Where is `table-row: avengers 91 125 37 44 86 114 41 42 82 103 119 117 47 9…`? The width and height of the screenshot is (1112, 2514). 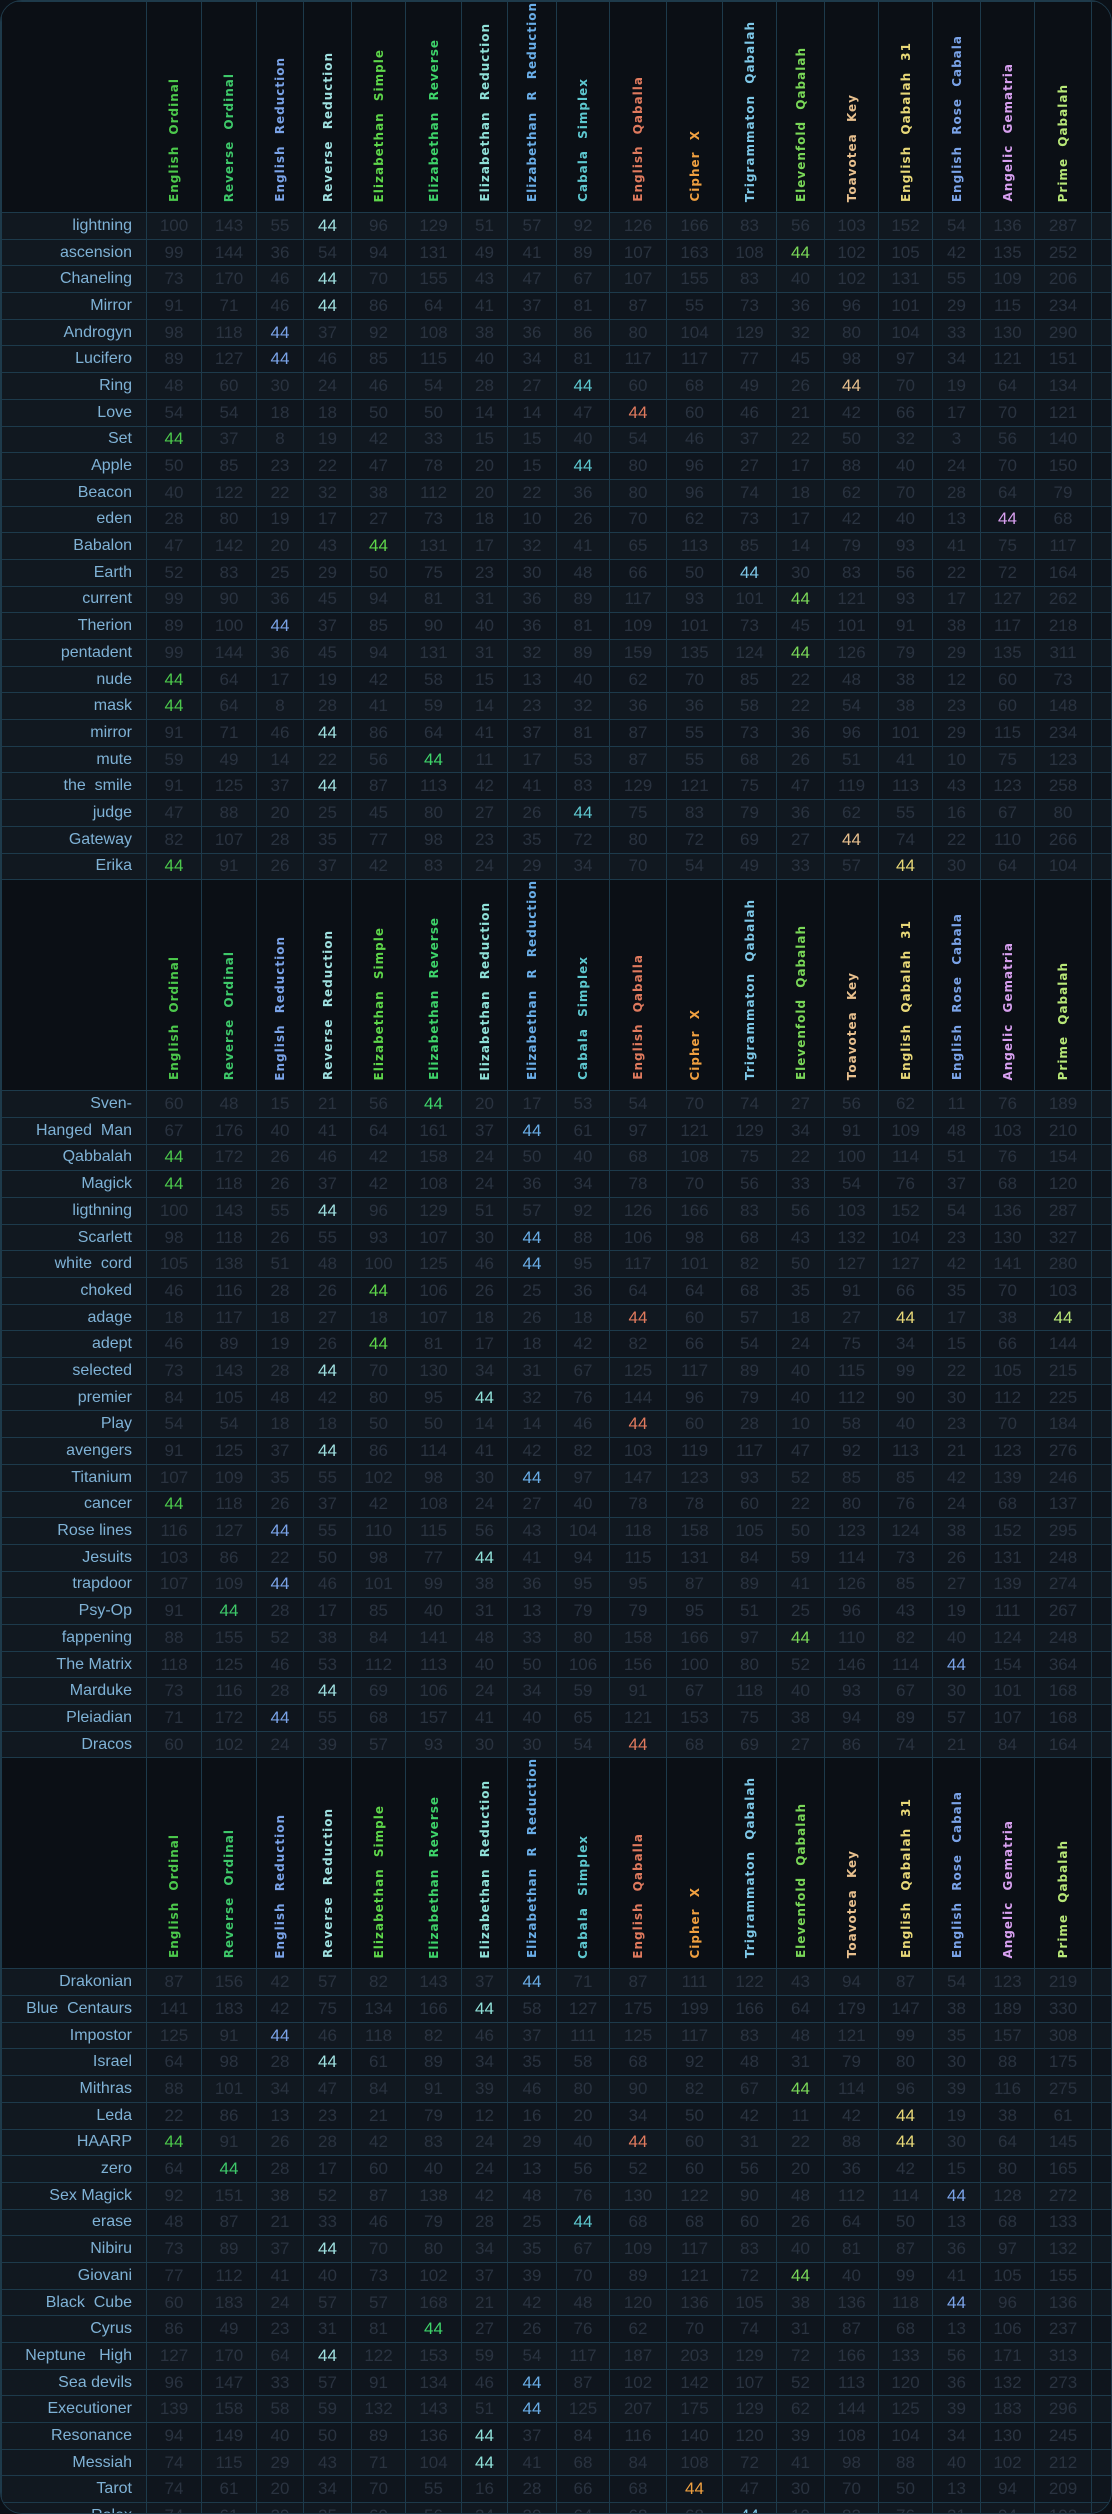
table-row: avengers 91 125 37 44 86 114 41 42 82 103 119 117 47 9… is located at coordinates (556, 1451).